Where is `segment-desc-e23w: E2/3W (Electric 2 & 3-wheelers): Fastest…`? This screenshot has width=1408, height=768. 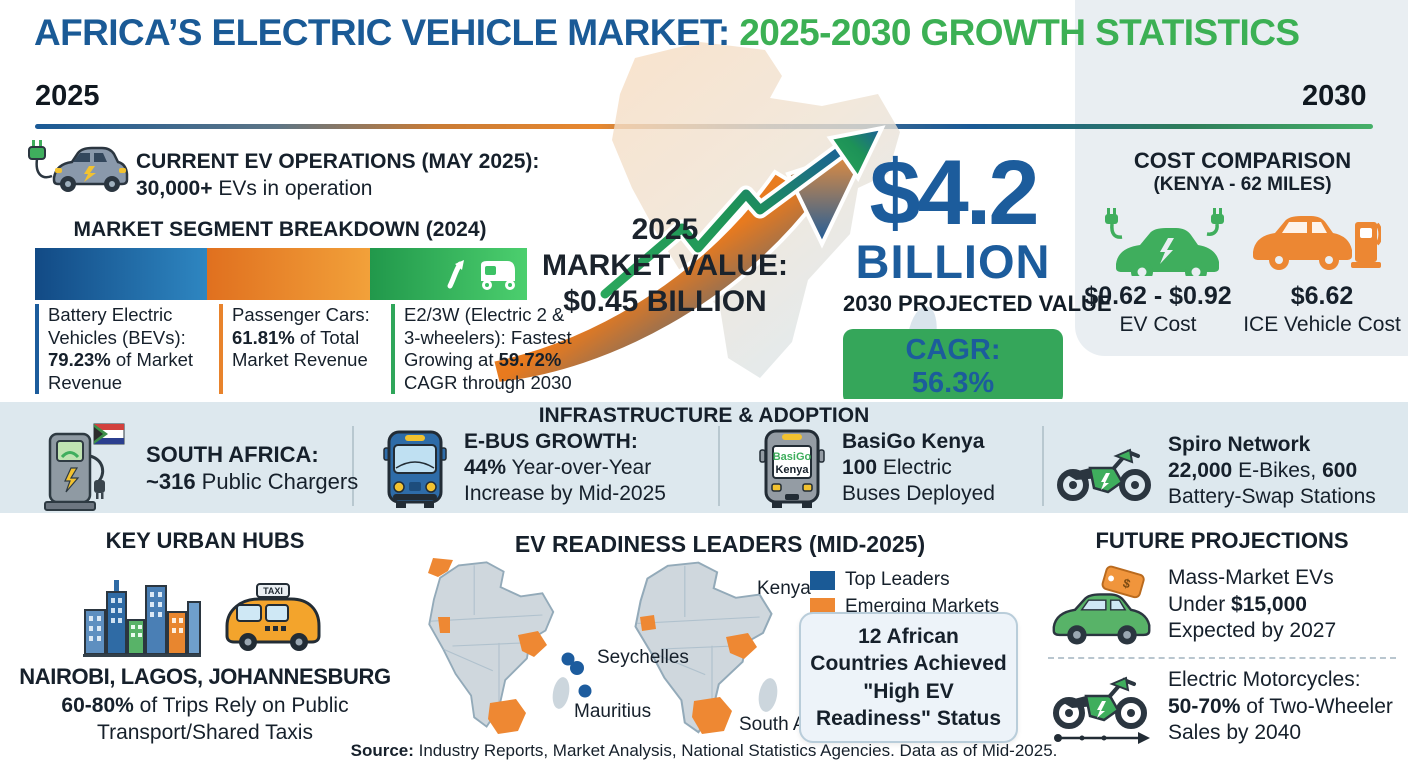
segment-desc-e23w: E2/3W (Electric 2 & 3-wheelers): Fastest… is located at coordinates (483, 349).